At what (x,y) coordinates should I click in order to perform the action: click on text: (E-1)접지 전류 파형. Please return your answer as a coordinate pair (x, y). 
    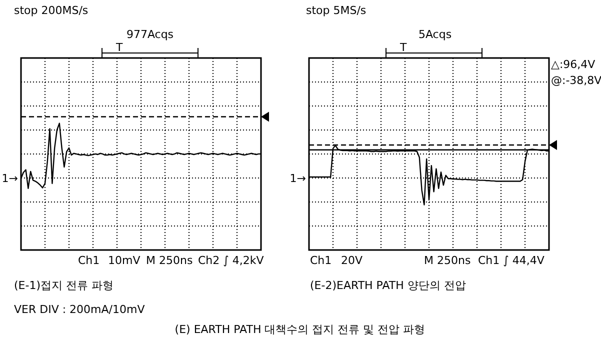
    Looking at the image, I should click on (64, 285).